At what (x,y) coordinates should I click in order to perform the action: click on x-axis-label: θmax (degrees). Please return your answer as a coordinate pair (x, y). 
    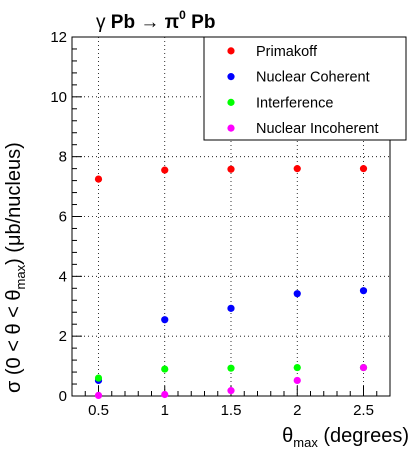
    Looking at the image, I should click on (345, 437).